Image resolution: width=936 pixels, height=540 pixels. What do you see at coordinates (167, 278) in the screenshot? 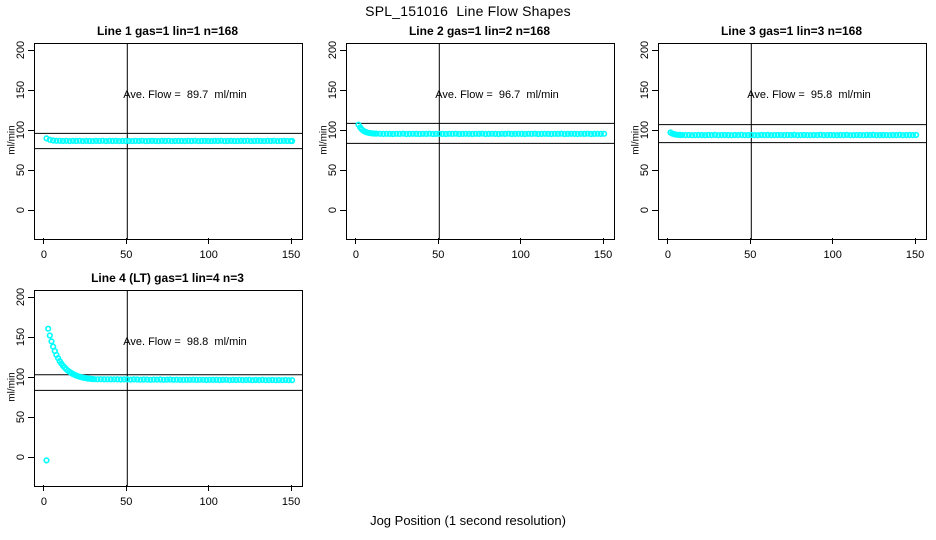
I see `panel-title: Line 4 (LT) gas=1 lin=4 n=3` at bounding box center [167, 278].